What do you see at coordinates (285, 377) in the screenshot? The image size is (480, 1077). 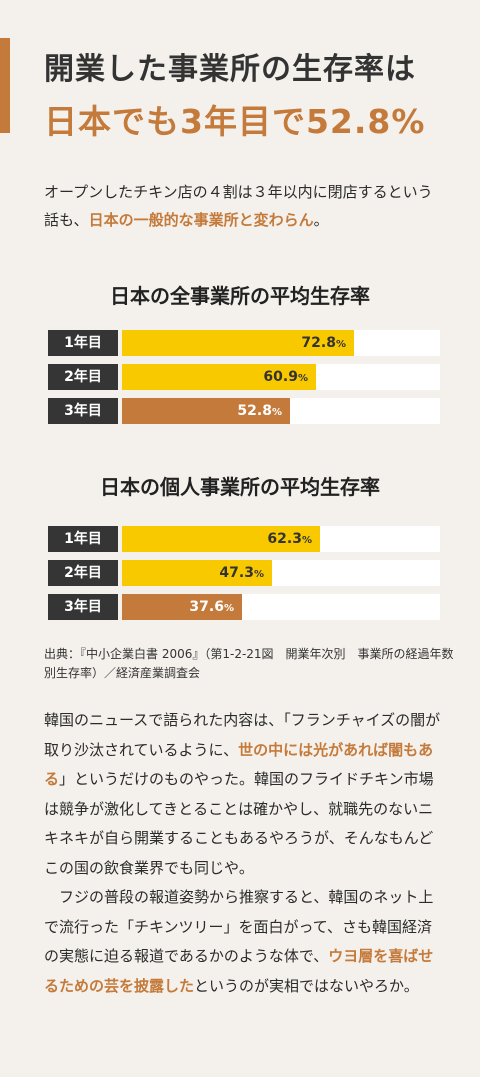 I see `bar-value-label: 60.9%` at bounding box center [285, 377].